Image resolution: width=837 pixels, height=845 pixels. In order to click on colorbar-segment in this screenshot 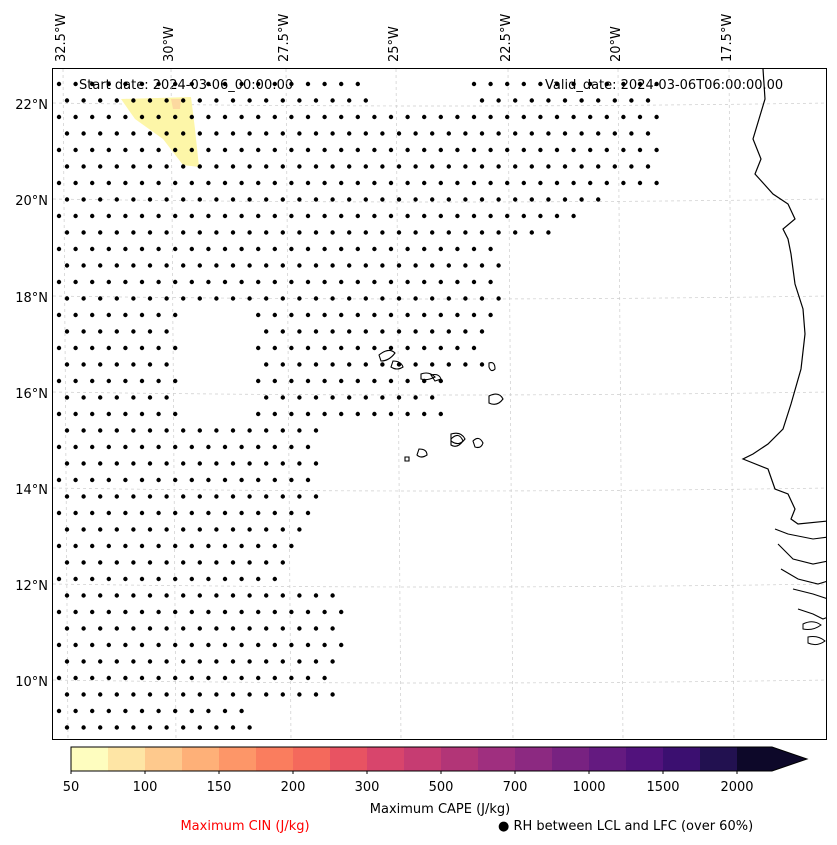, I will do `click(570, 759)`.